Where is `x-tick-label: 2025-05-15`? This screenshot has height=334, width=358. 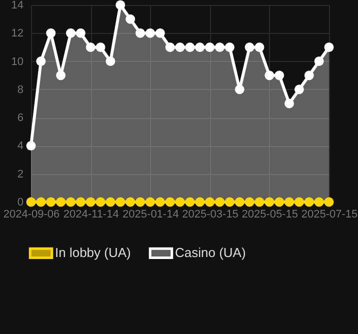
x-tick-label: 2025-05-15 is located at coordinates (270, 214).